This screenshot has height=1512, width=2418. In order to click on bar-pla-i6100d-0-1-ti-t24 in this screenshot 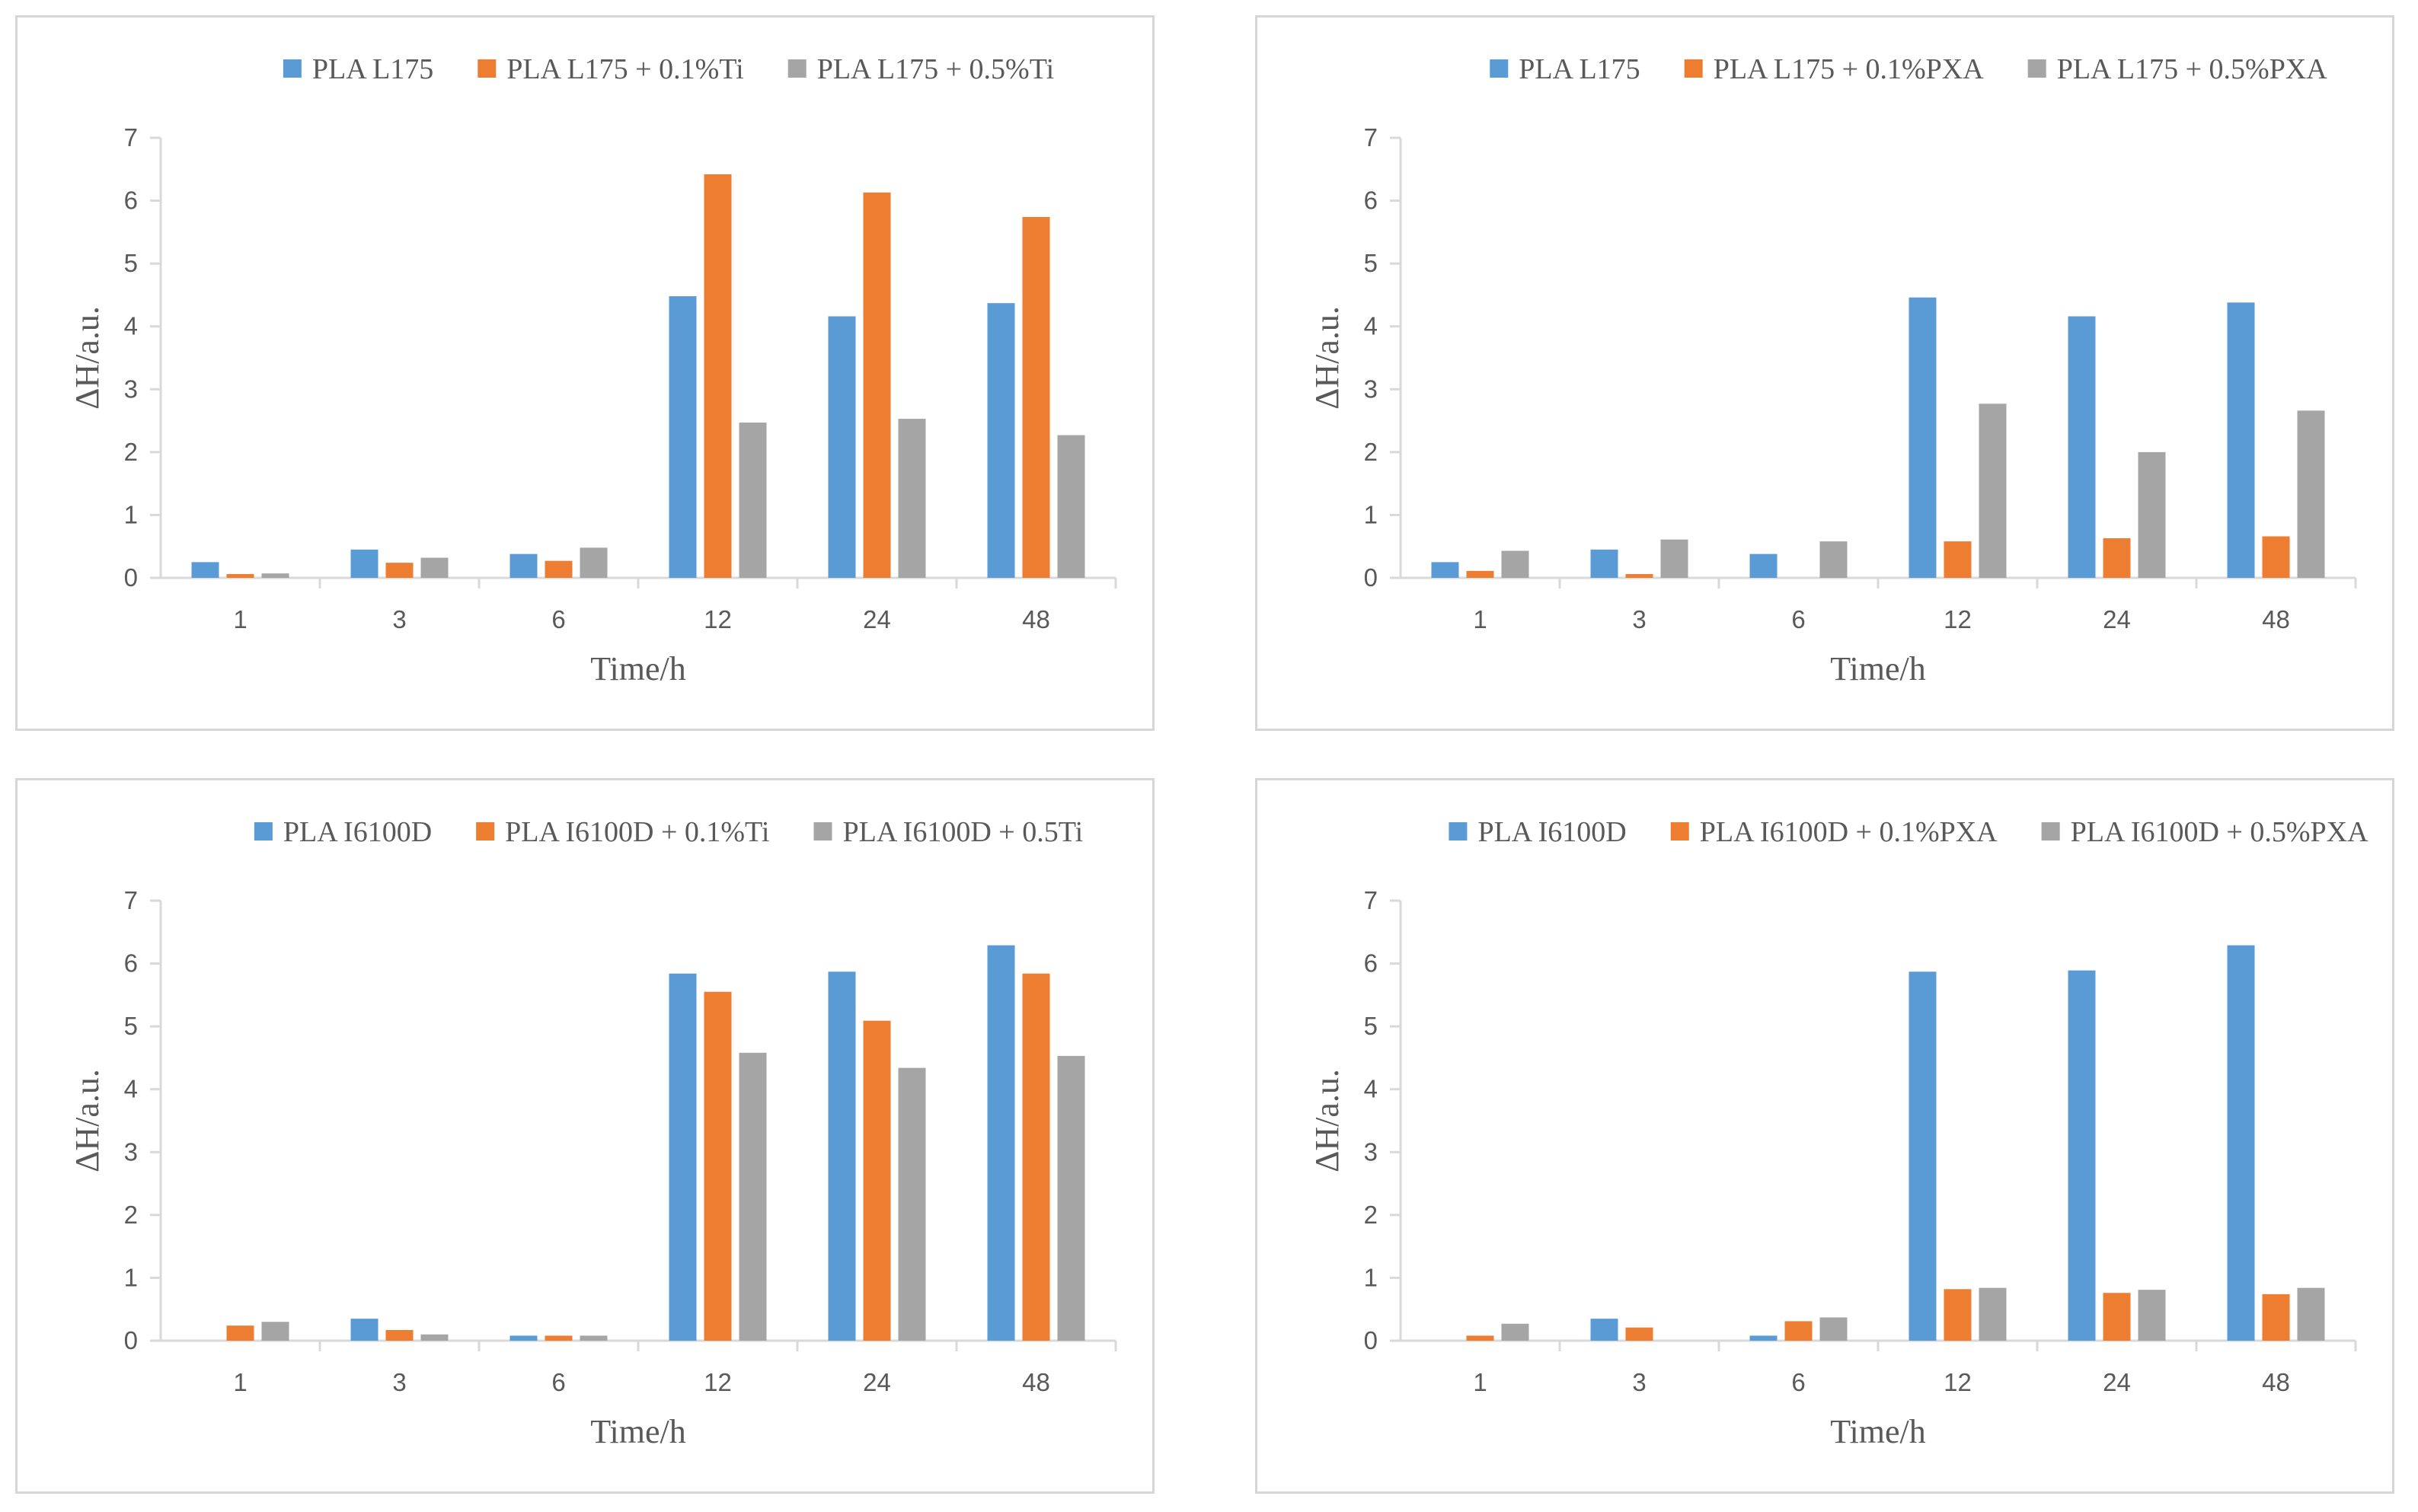, I will do `click(877, 1180)`.